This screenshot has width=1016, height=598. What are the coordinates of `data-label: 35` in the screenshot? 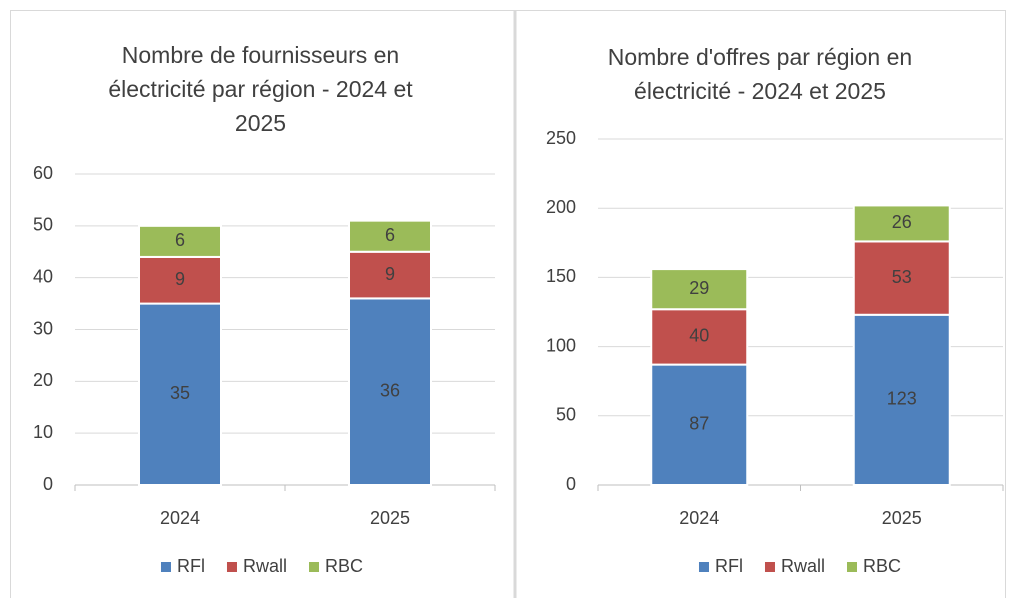 It's located at (180, 393).